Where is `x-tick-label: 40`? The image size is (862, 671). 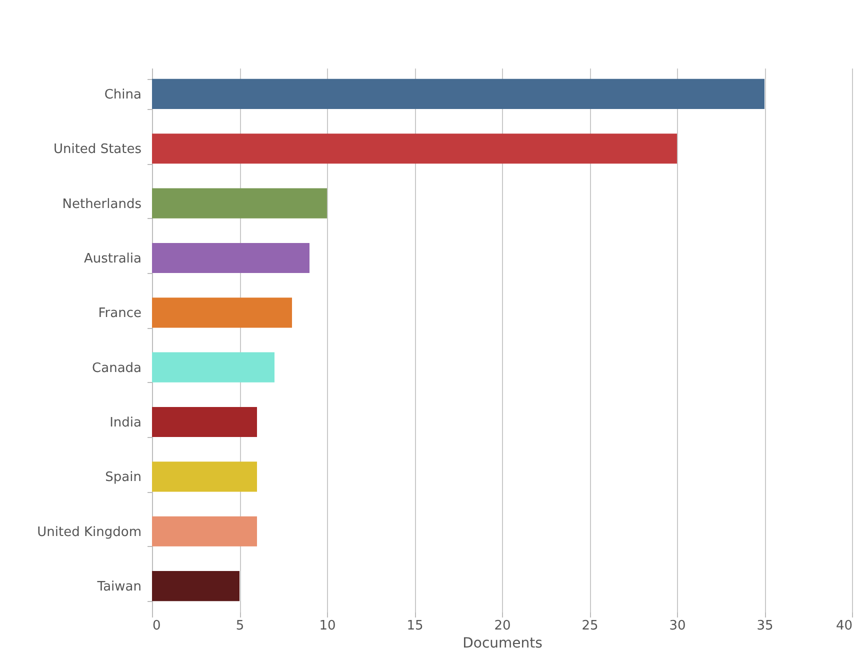 x-tick-label: 40 is located at coordinates (844, 626).